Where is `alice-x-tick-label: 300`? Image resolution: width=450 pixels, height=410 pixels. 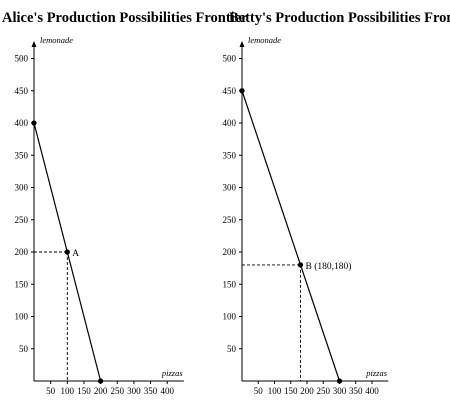
alice-x-tick-label: 300 is located at coordinates (134, 391).